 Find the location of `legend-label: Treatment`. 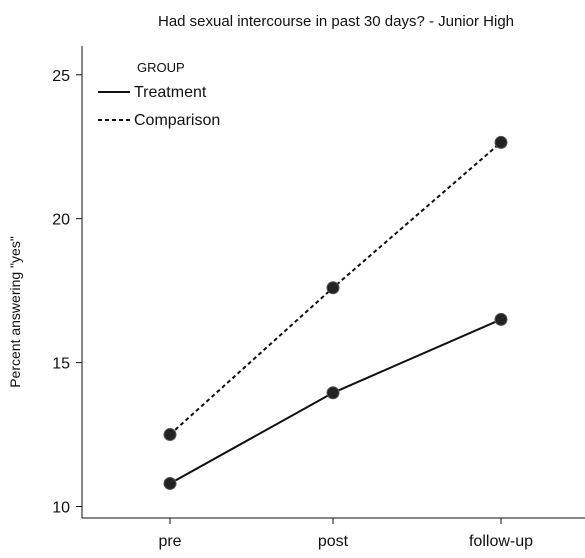

legend-label: Treatment is located at coordinates (170, 92).